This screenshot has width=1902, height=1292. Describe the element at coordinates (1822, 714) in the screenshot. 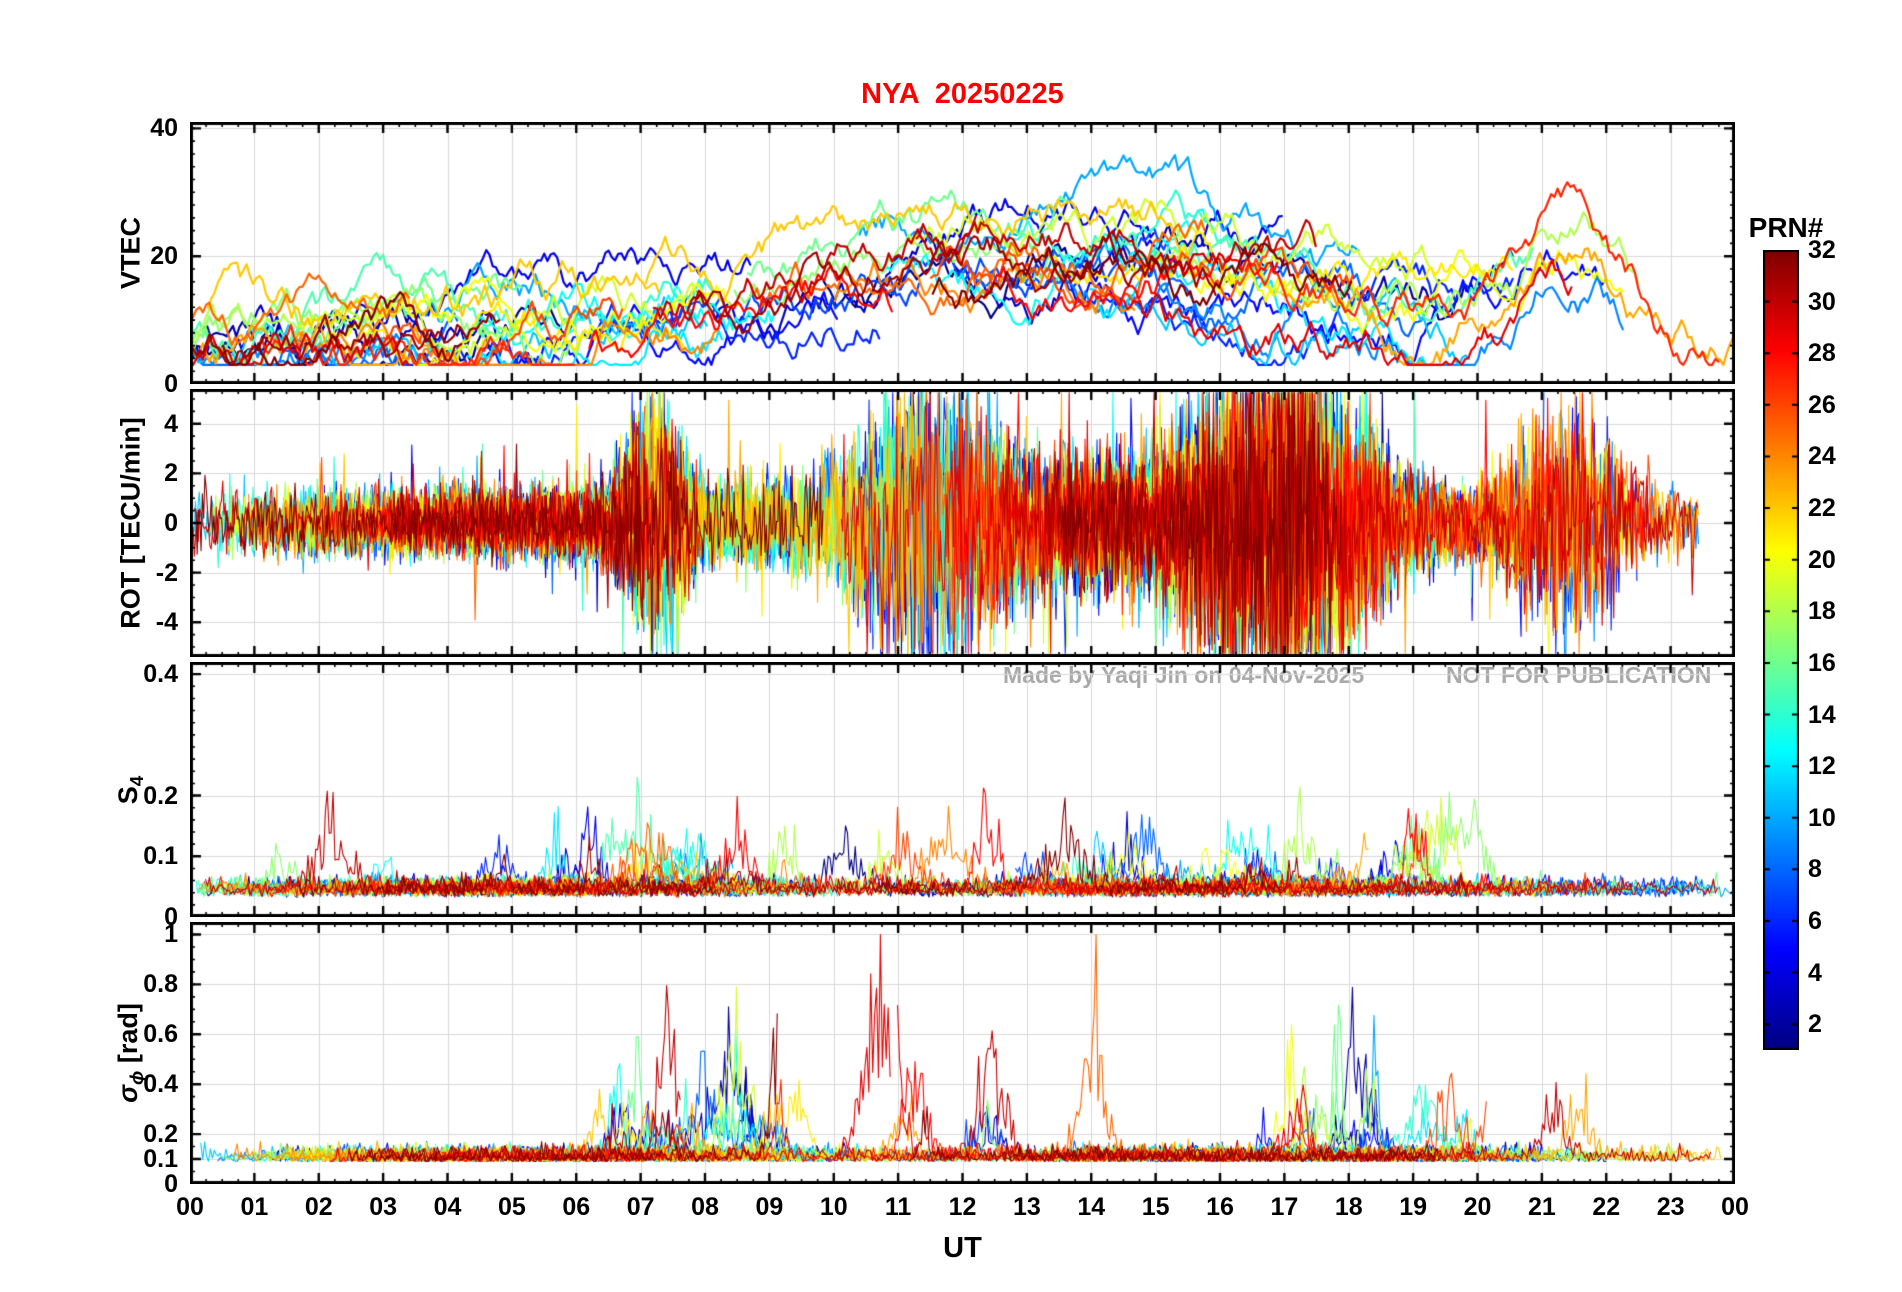

I see `colorbar-tick-14: 14` at that location.